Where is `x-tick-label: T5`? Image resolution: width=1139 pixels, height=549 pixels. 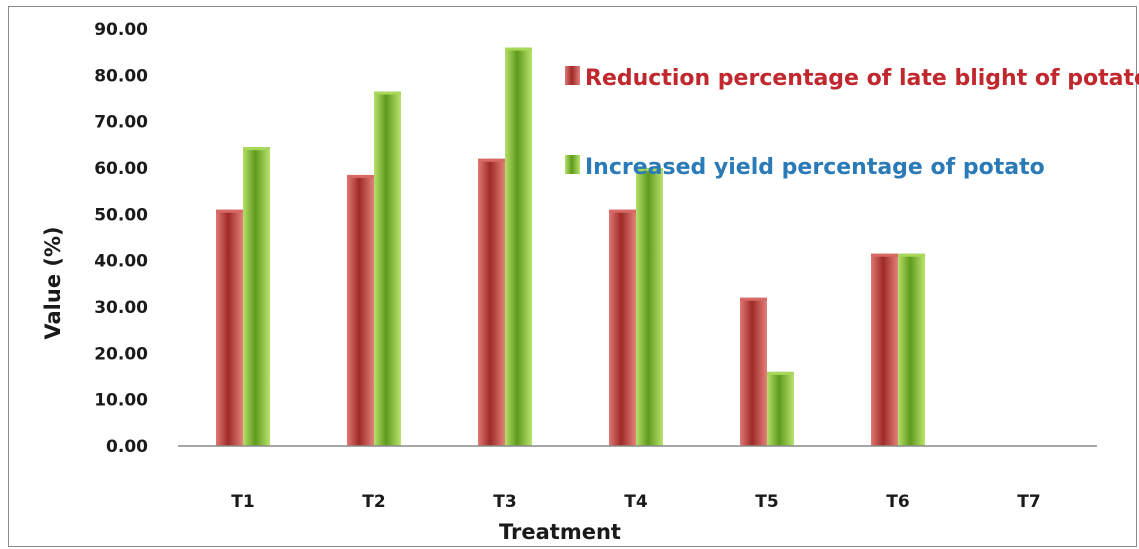
x-tick-label: T5 is located at coordinates (766, 502).